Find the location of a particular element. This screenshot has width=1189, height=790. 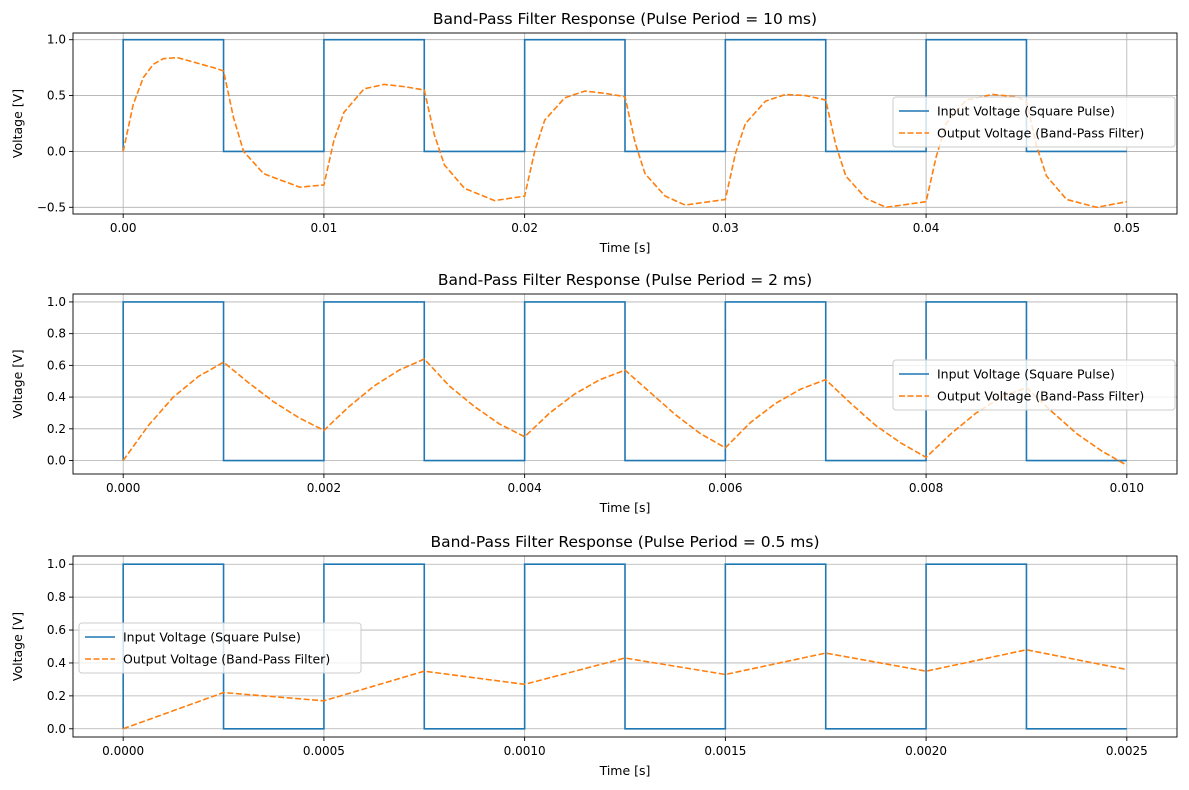

series-line-input is located at coordinates (624, 95).